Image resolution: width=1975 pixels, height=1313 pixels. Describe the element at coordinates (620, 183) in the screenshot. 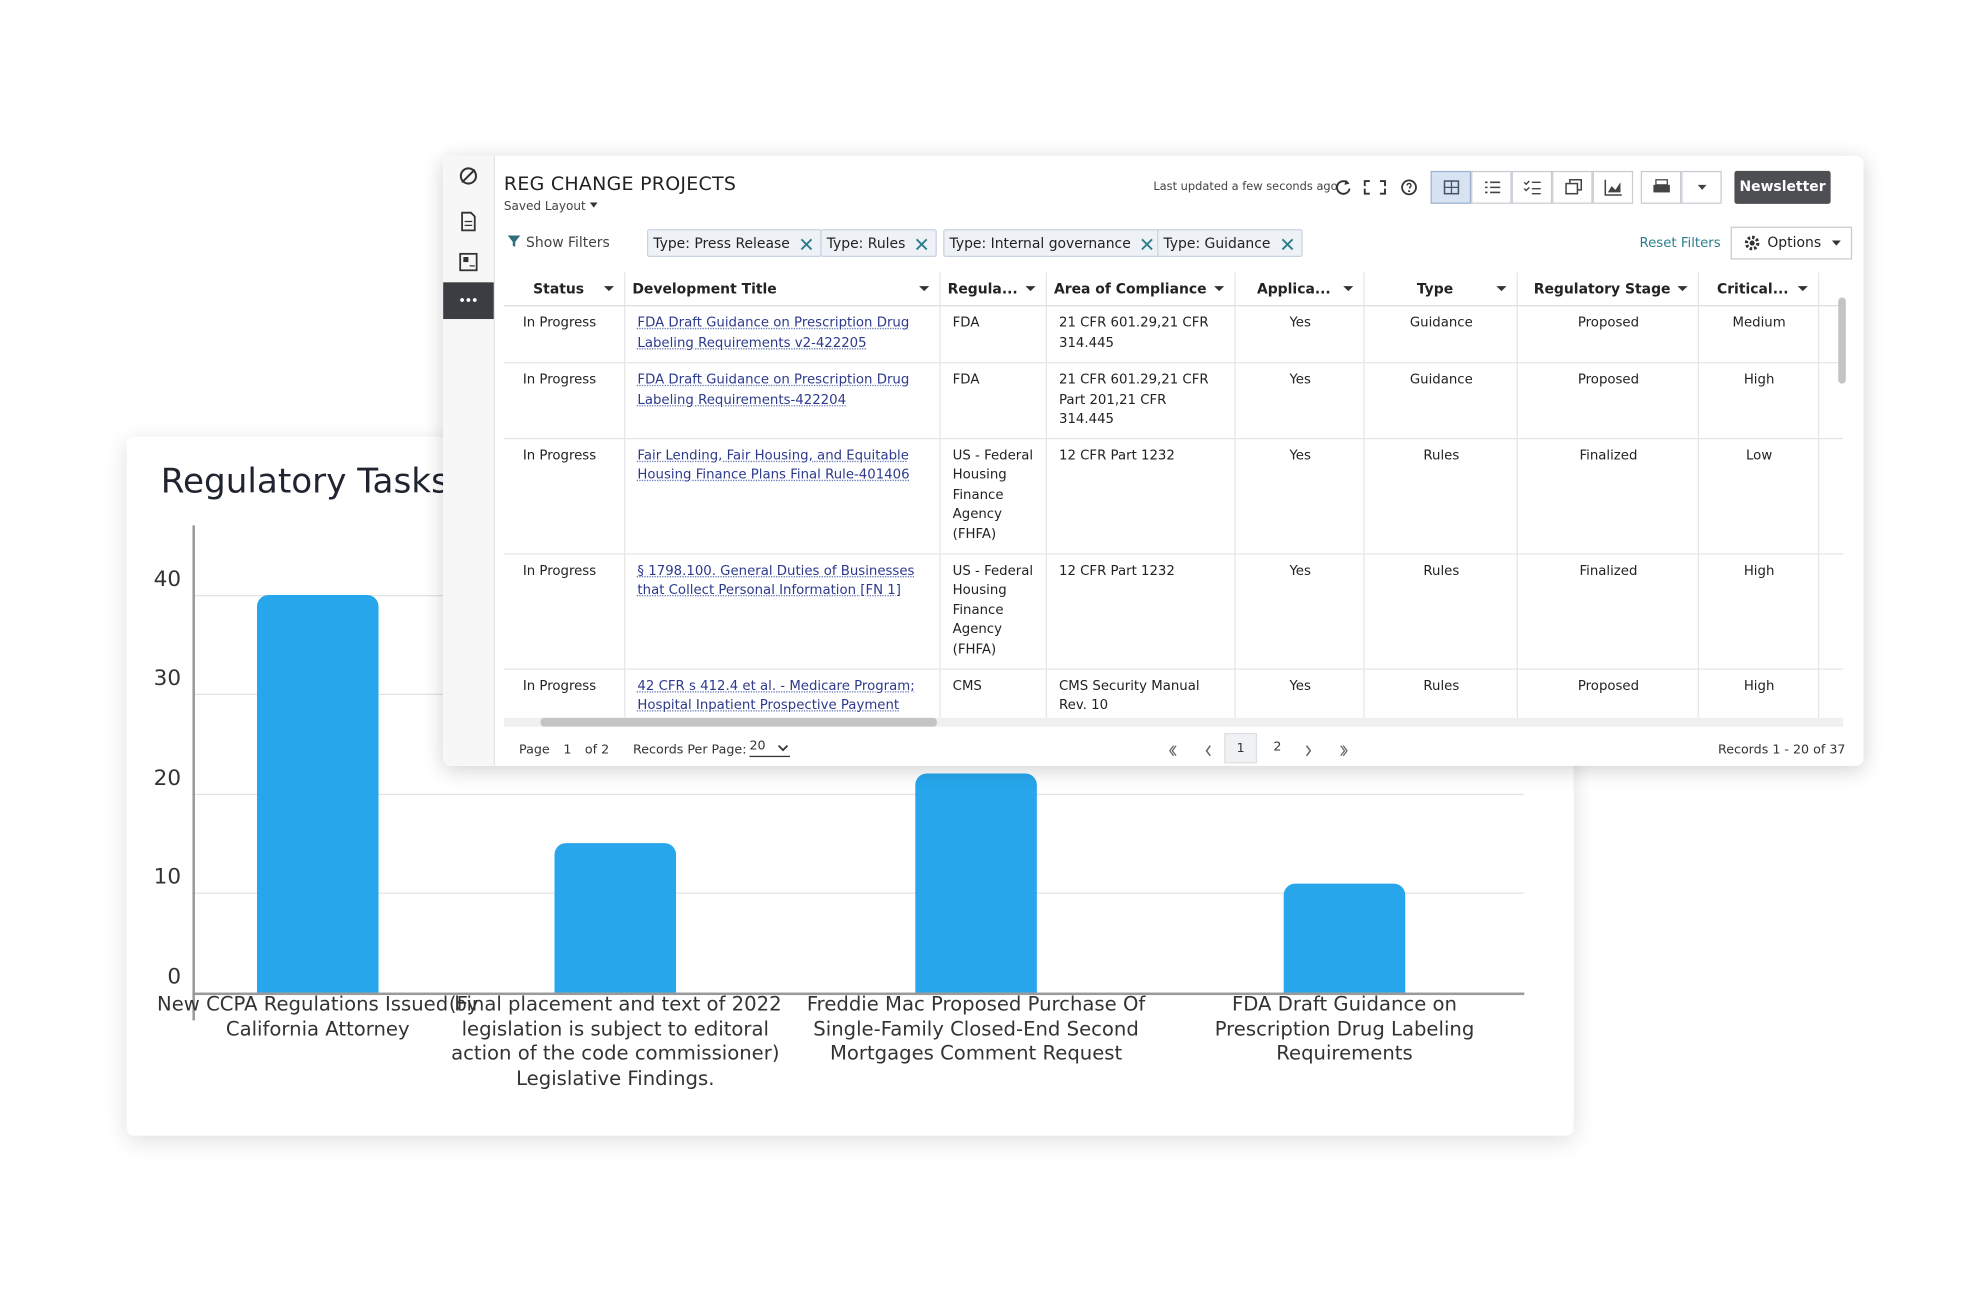

I see `panel-title: REG CHANGE PROJECTS` at that location.